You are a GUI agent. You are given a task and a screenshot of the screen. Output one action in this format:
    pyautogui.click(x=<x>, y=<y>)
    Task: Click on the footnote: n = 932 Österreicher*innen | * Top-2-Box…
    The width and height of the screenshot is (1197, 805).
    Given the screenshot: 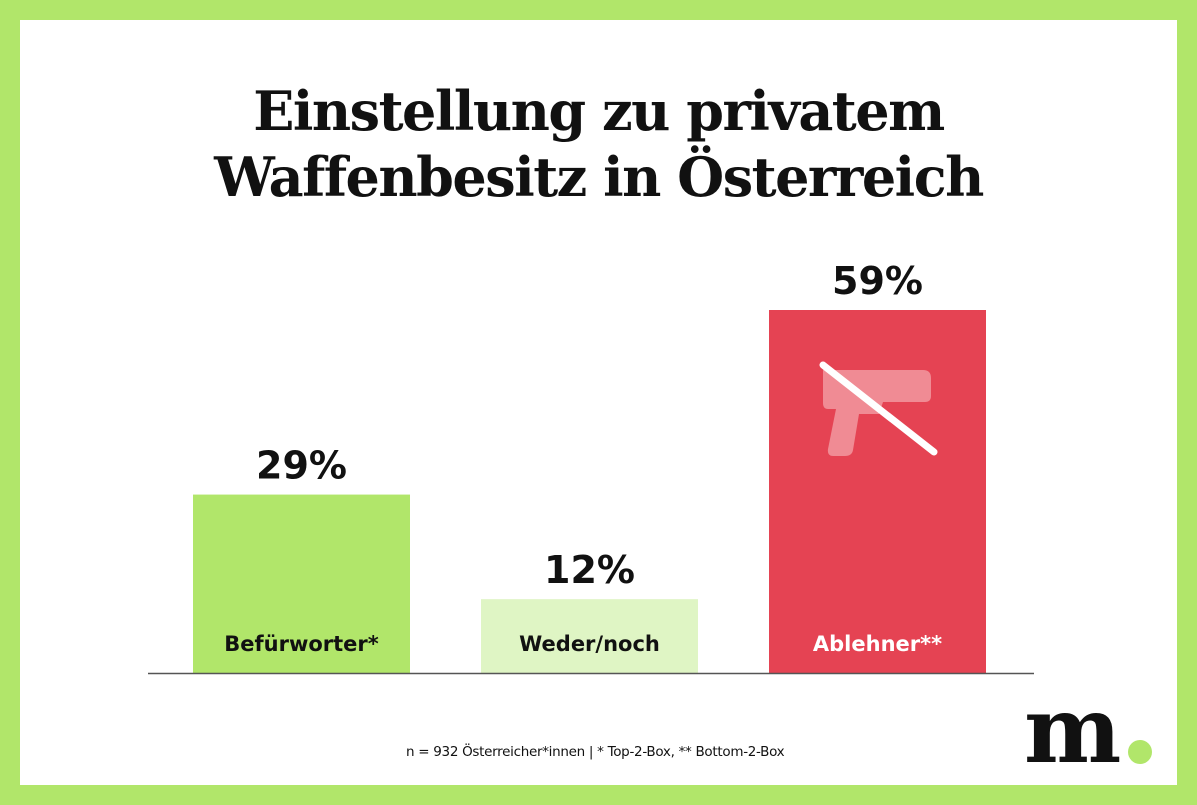 What is the action you would take?
    pyautogui.click(x=595, y=752)
    